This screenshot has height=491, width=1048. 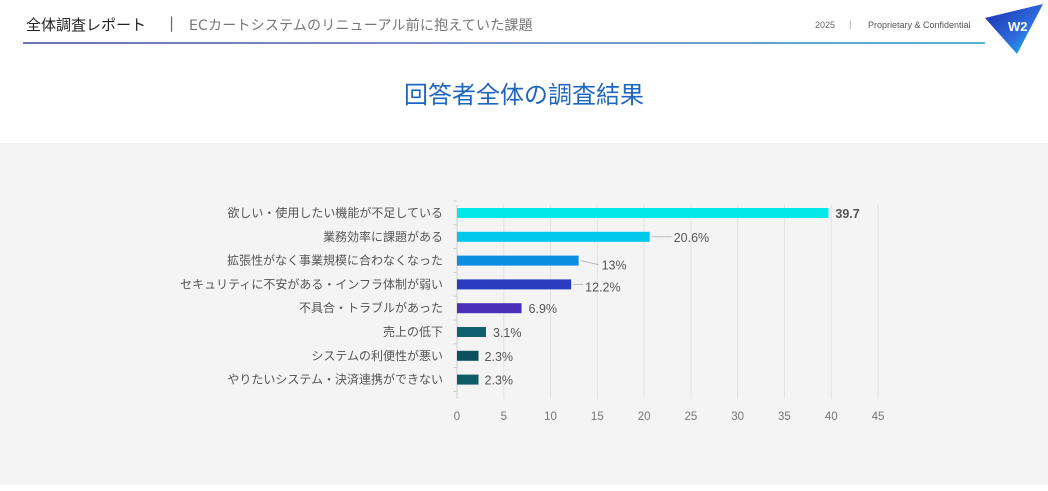 What do you see at coordinates (1018, 26) in the screenshot?
I see `logo-text: W2` at bounding box center [1018, 26].